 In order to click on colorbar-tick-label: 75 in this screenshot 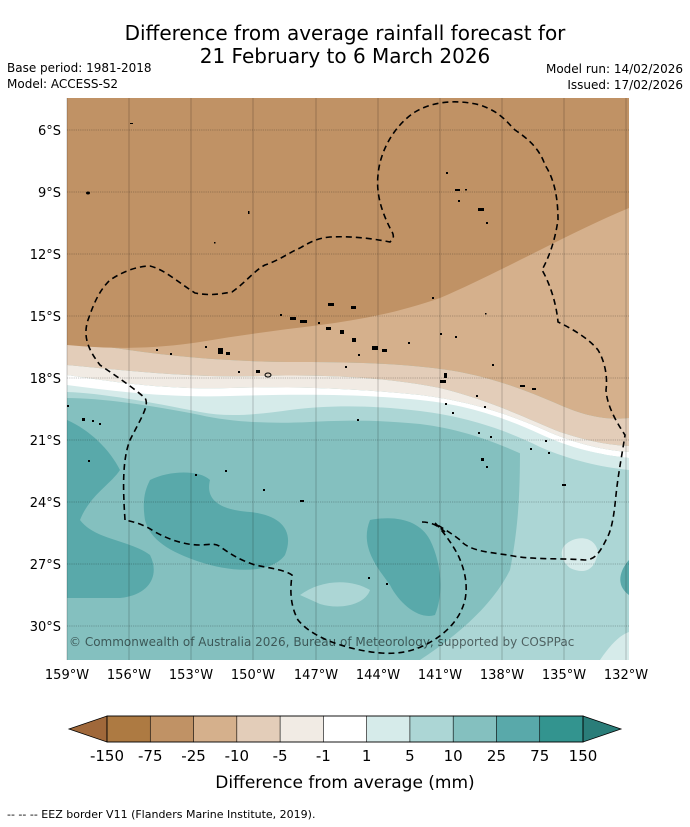, I will do `click(539, 756)`.